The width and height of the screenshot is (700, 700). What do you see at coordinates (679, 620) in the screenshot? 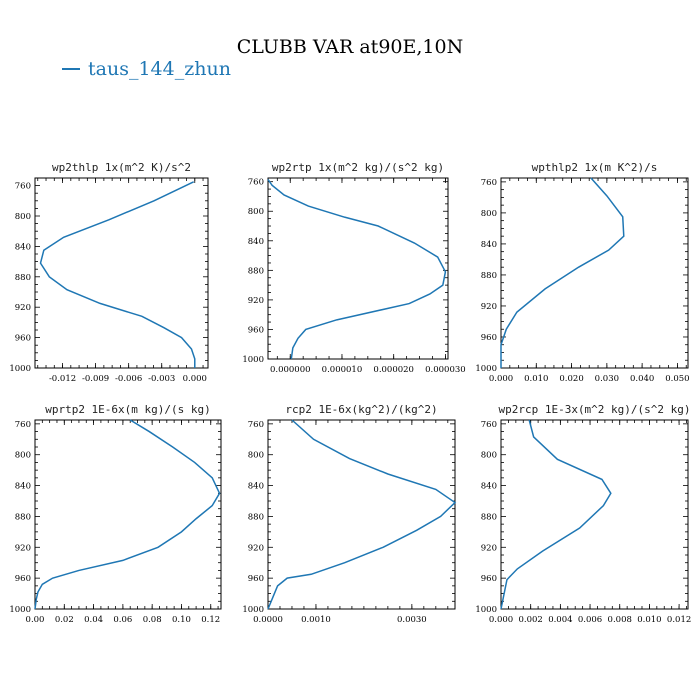
I see `x-tick-label: 0.012` at bounding box center [679, 620].